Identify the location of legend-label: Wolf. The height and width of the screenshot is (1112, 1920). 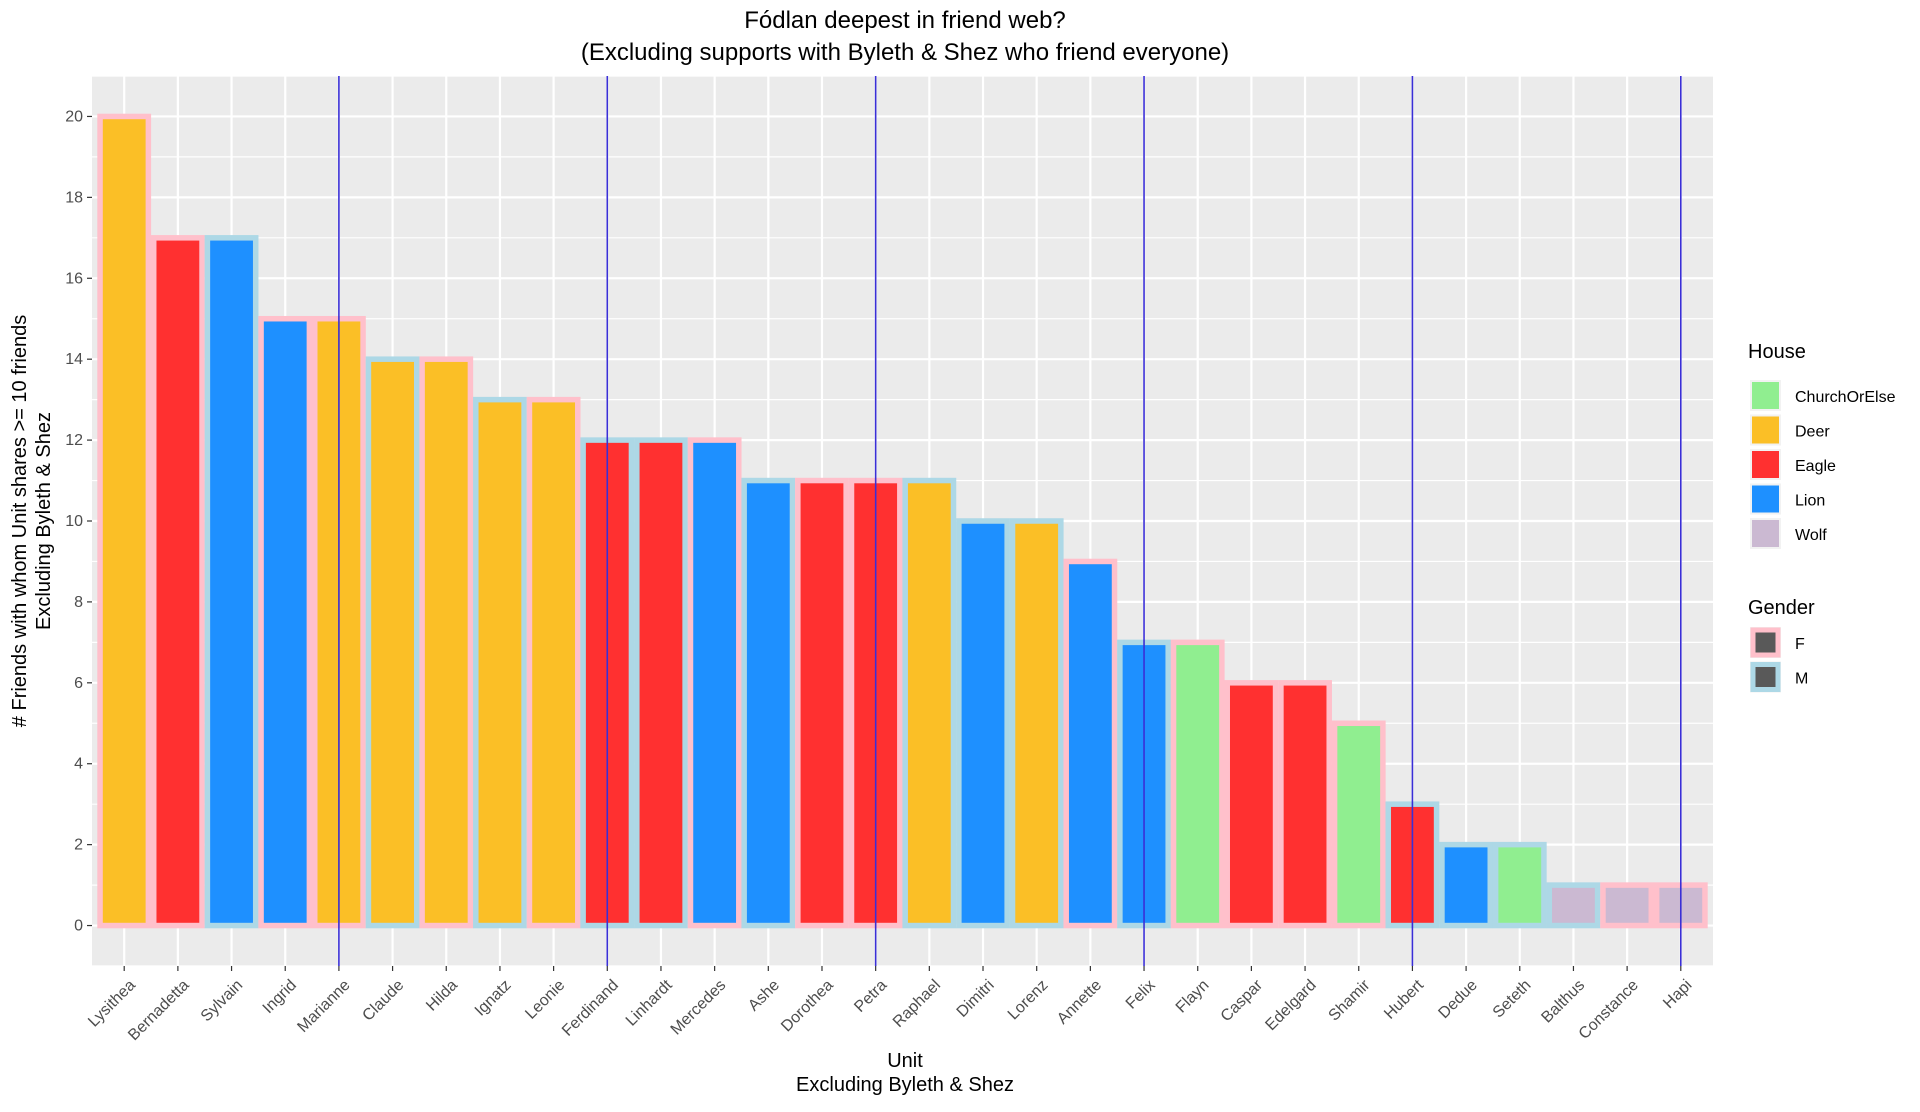
(1811, 535).